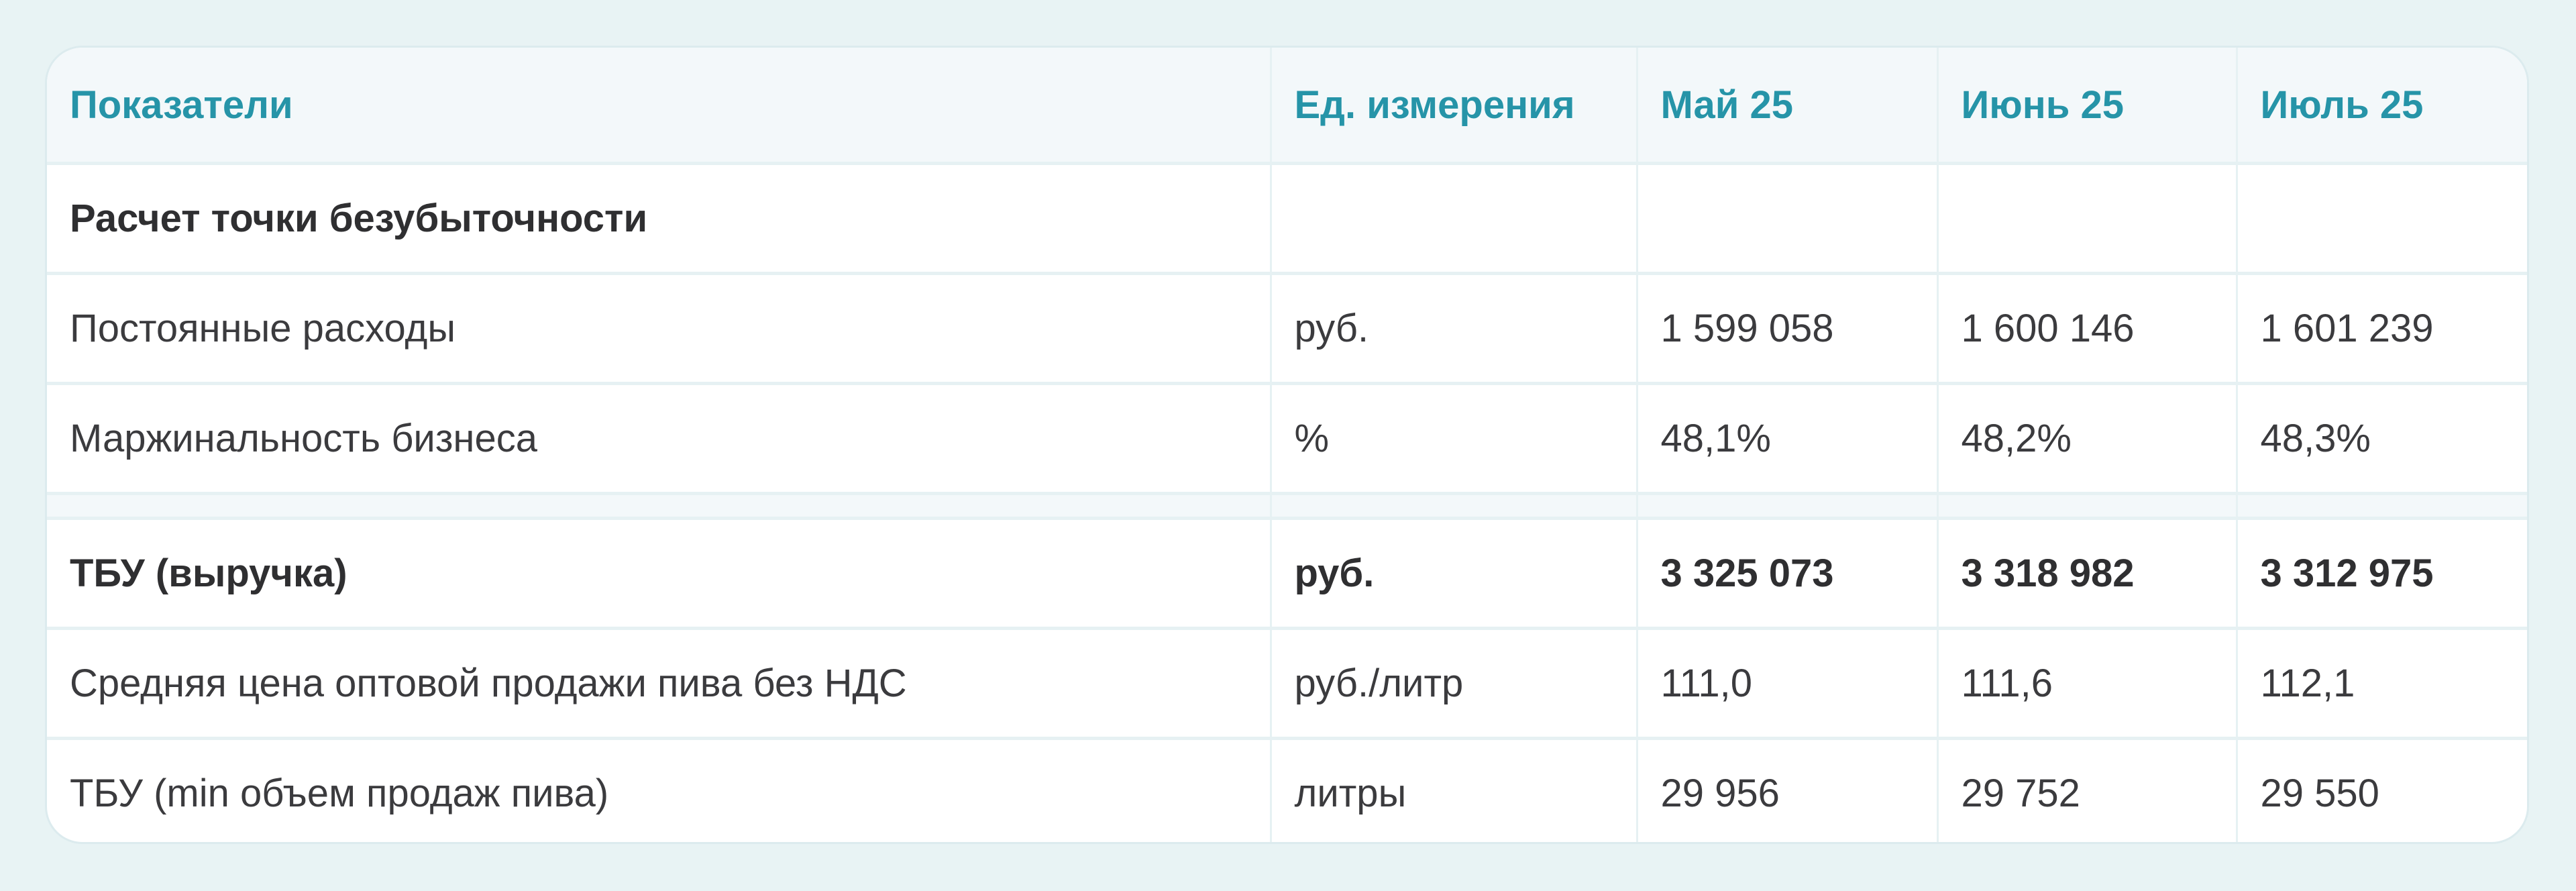  I want to click on table-spacer-row, so click(1287, 506).